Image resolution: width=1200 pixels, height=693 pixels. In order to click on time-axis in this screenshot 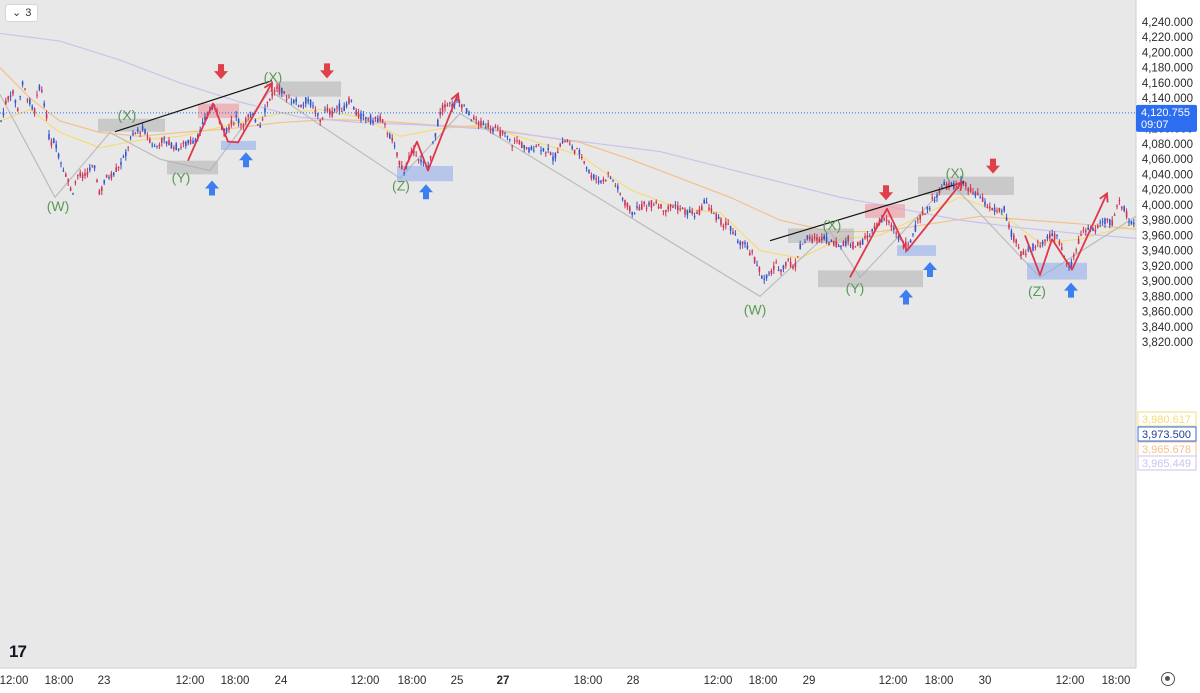, I will do `click(568, 680)`.